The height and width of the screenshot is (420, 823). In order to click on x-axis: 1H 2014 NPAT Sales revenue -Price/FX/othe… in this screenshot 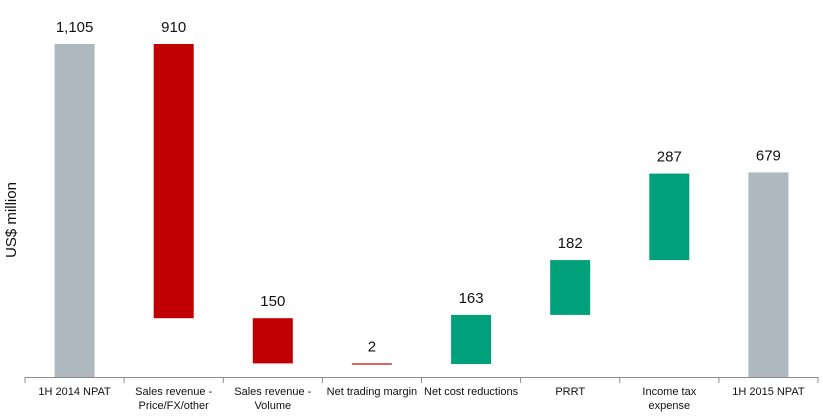, I will do `click(421, 394)`.